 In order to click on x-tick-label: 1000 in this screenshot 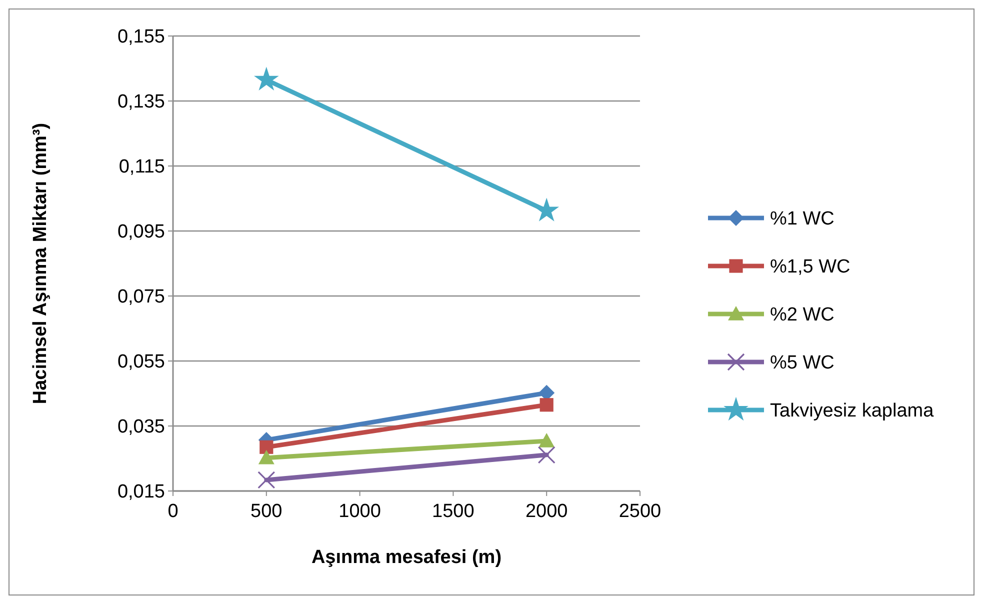, I will do `click(359, 511)`.